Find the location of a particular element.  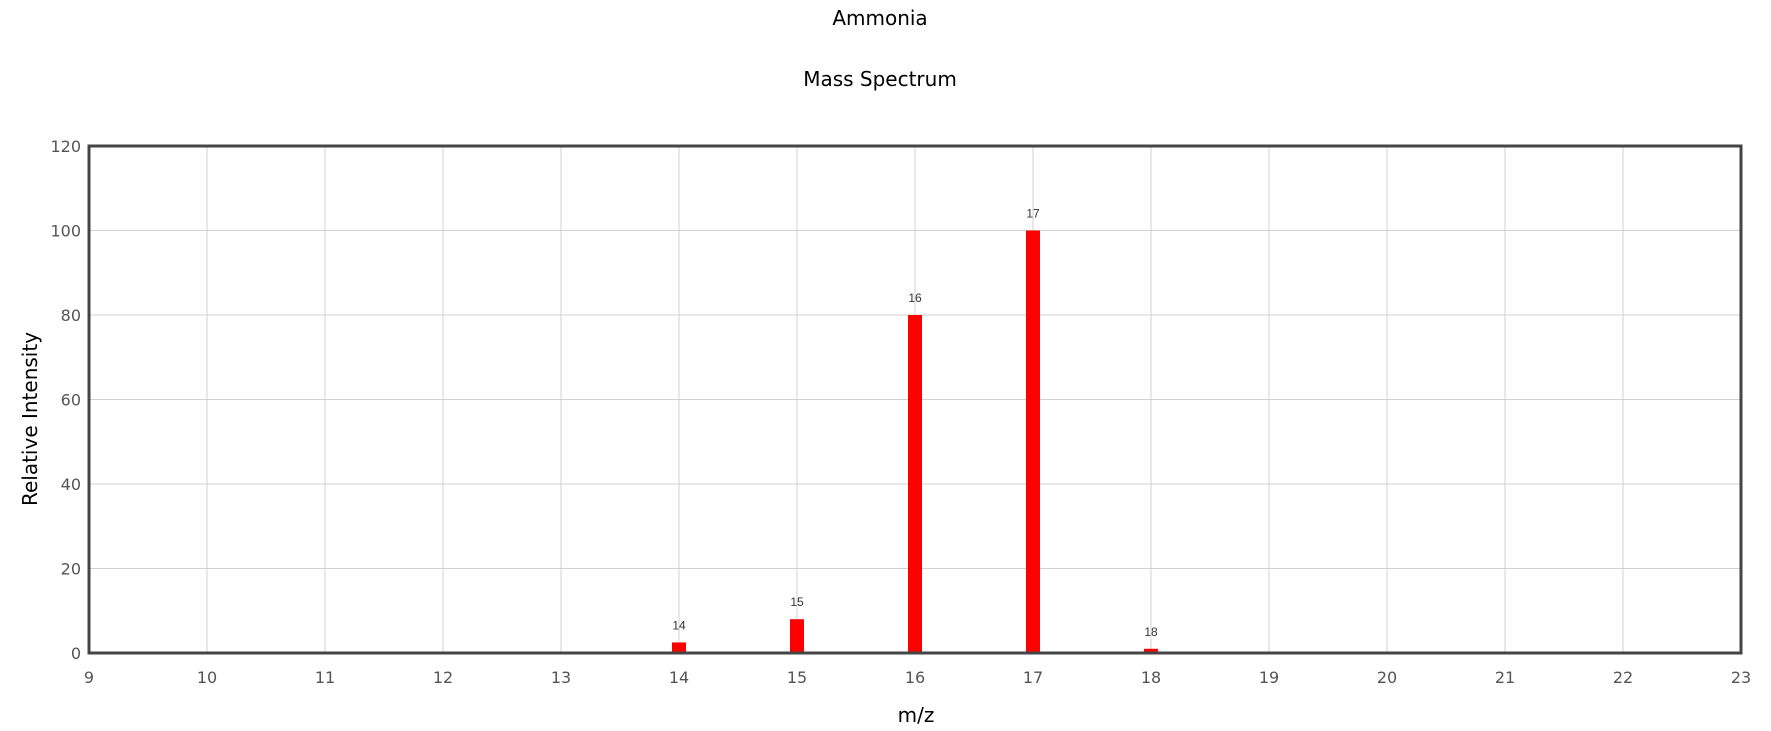

y-tick-label: 0 is located at coordinates (76, 653).